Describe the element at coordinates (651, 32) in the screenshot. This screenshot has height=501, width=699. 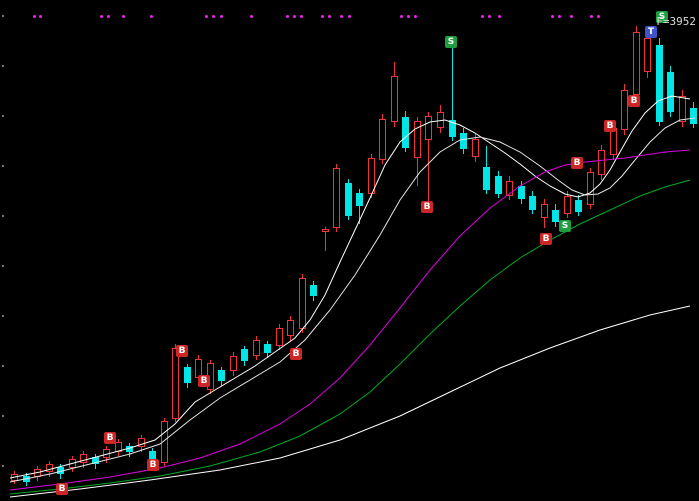
I see `t-marker: T` at that location.